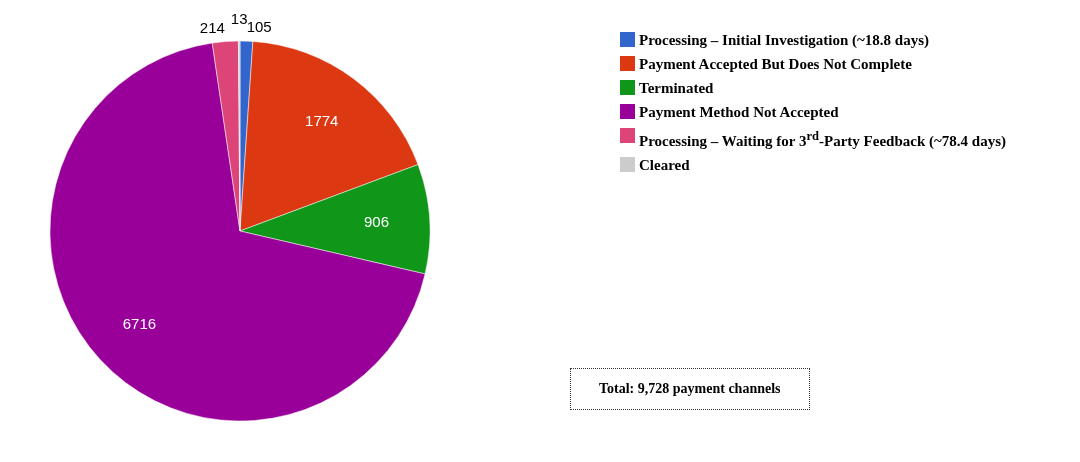  I want to click on data-label: 13, so click(239, 18).